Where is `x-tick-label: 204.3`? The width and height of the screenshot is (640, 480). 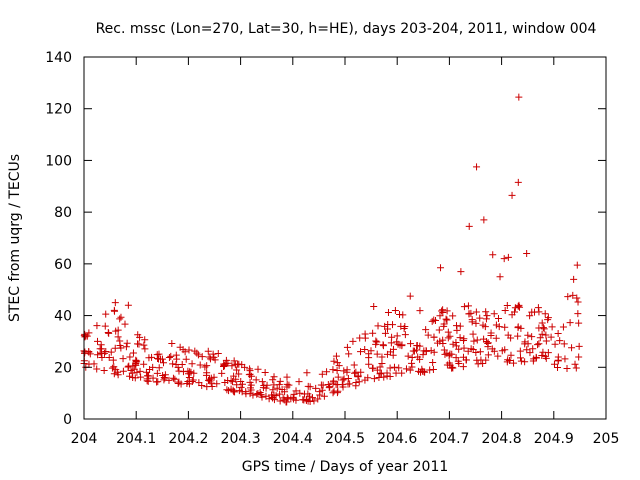
x-tick-label: 204.3 is located at coordinates (241, 439).